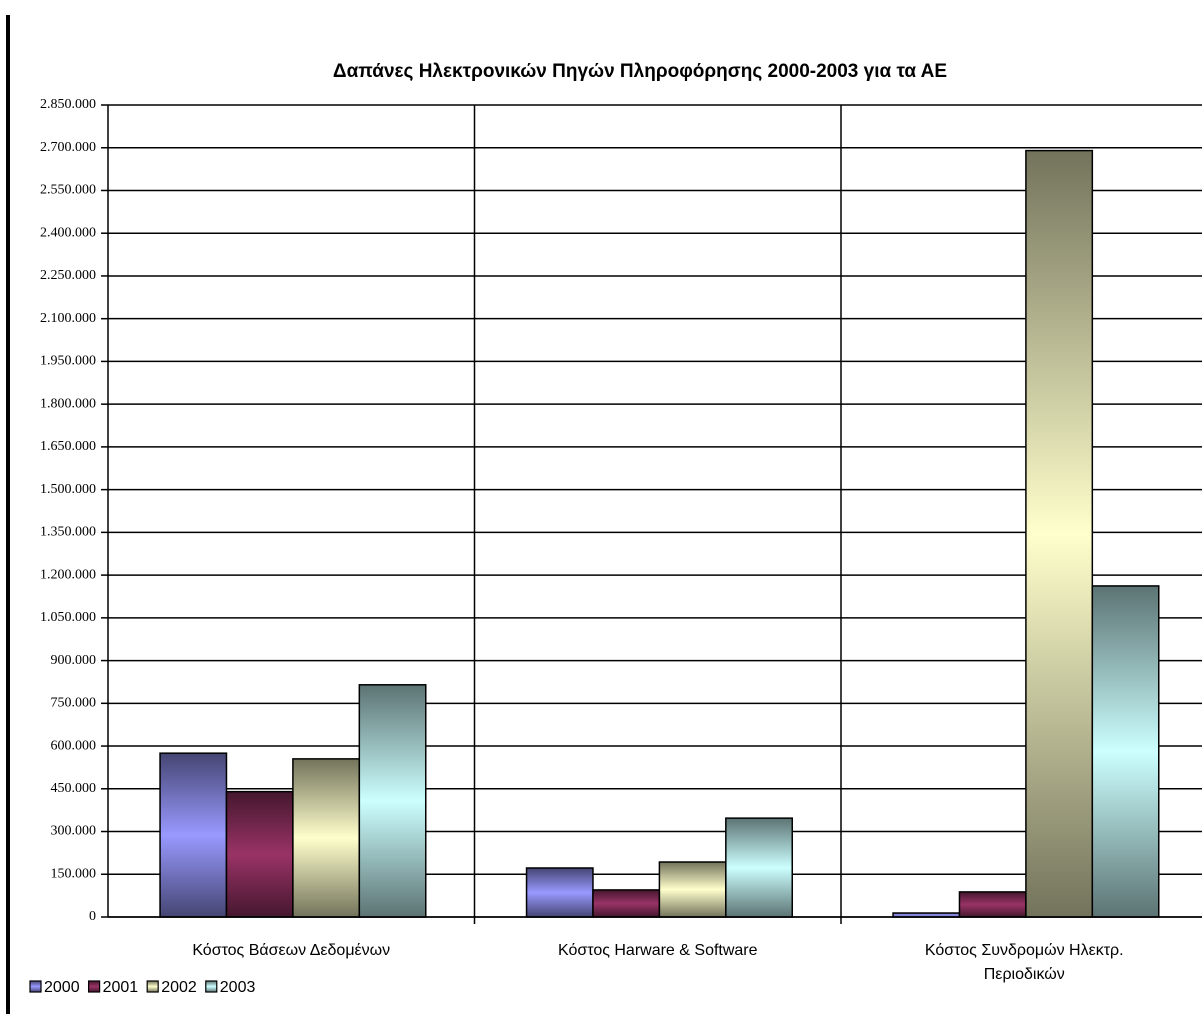  What do you see at coordinates (68, 403) in the screenshot?
I see `y-tick-label: 1.800.000` at bounding box center [68, 403].